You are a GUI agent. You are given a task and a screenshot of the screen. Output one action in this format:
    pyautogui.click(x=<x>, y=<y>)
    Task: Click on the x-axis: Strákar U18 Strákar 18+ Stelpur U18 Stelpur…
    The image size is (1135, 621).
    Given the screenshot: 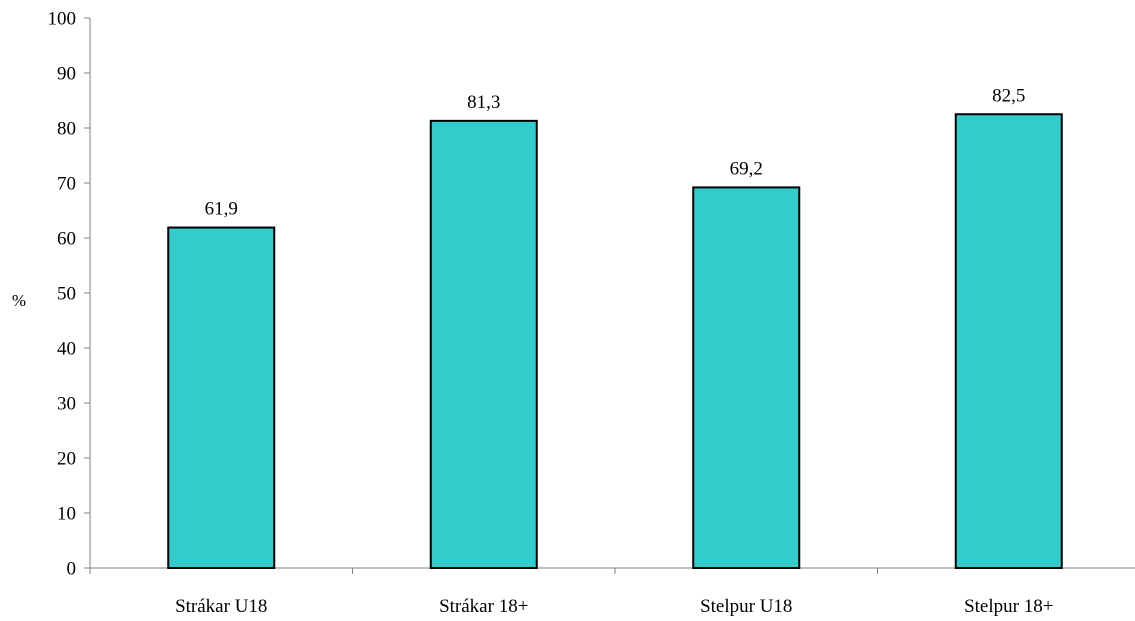 What is the action you would take?
    pyautogui.click(x=612, y=592)
    